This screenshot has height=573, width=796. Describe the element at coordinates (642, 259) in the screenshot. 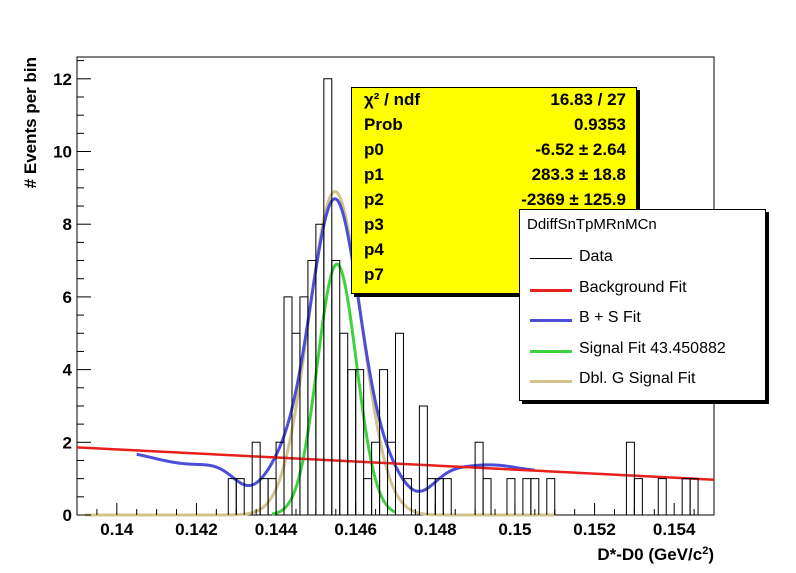

I see `legend-entry: Data` at that location.